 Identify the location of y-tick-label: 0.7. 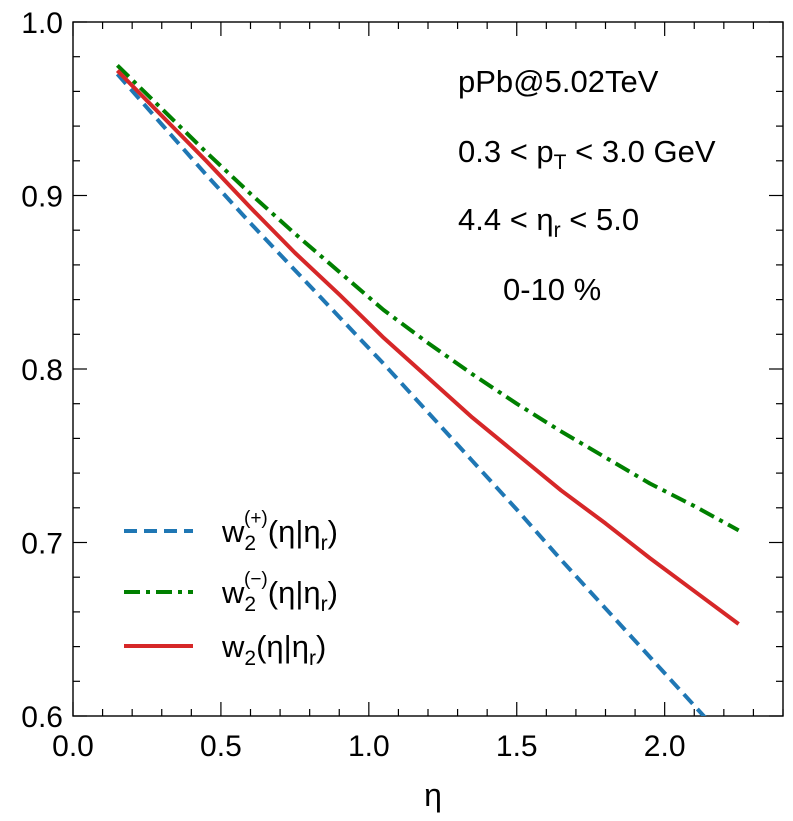
(42, 544).